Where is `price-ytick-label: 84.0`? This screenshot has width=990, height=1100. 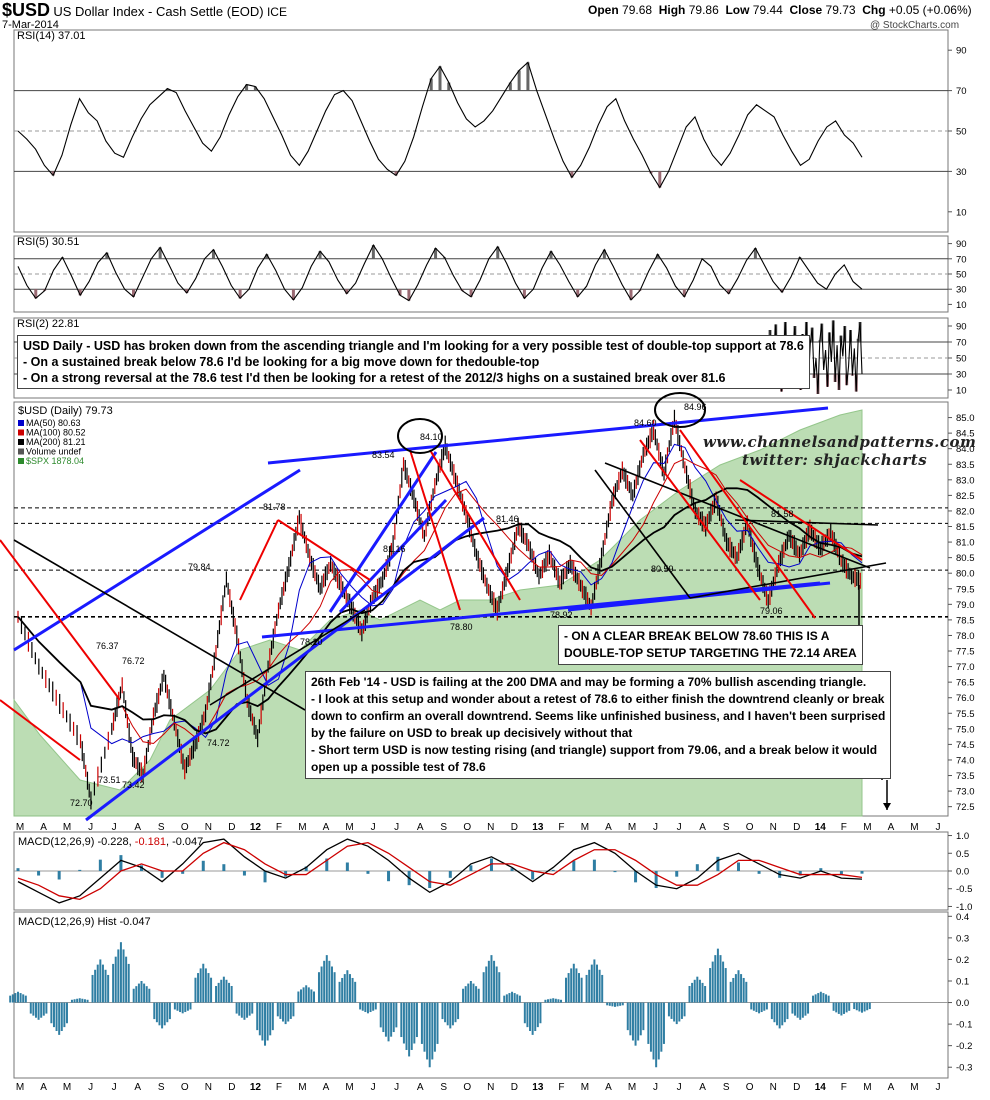
price-ytick-label: 84.0 is located at coordinates (965, 449).